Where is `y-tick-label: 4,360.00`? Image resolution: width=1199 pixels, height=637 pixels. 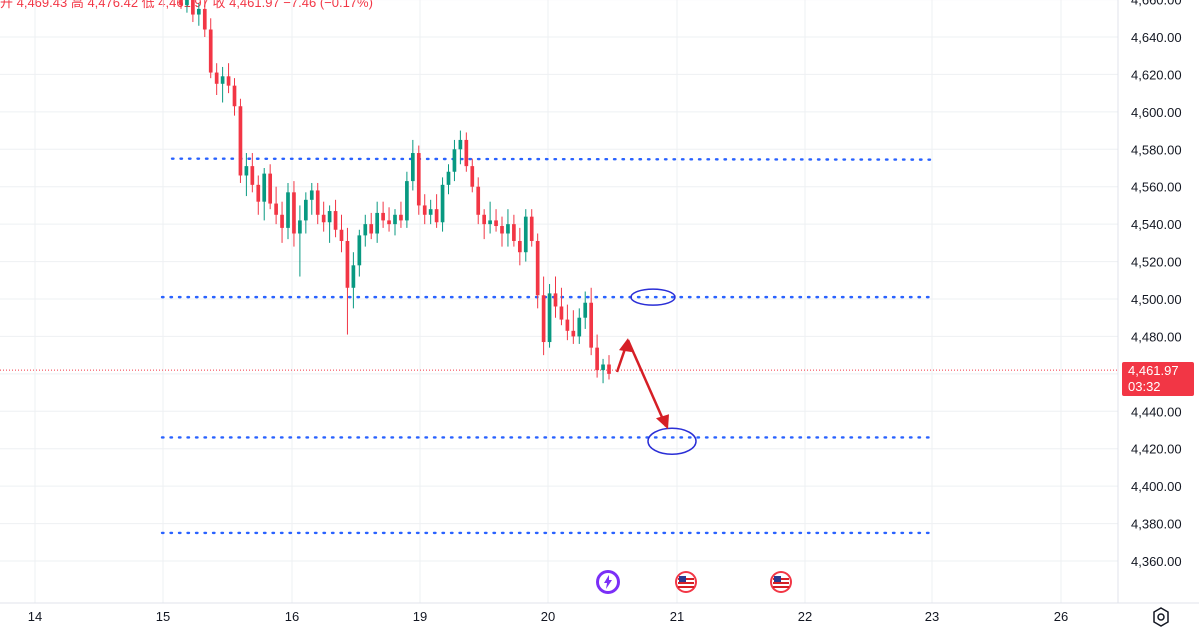
y-tick-label: 4,360.00 is located at coordinates (1156, 561).